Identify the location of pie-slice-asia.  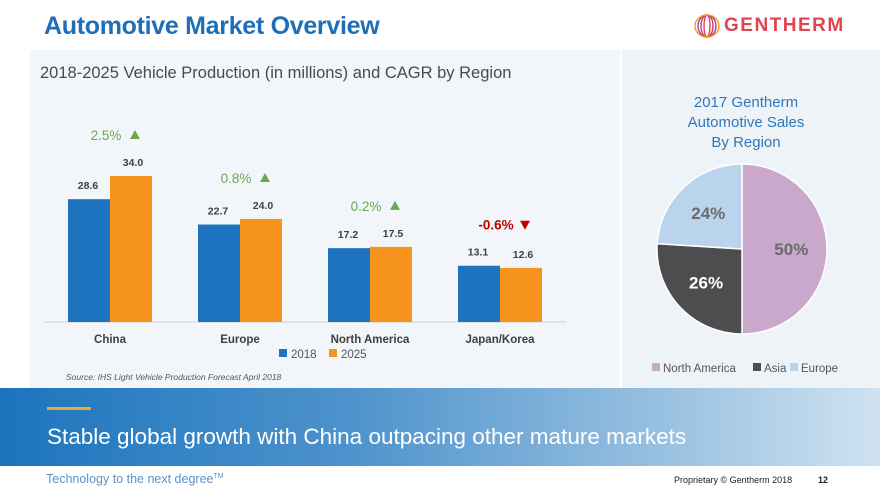
(699, 288).